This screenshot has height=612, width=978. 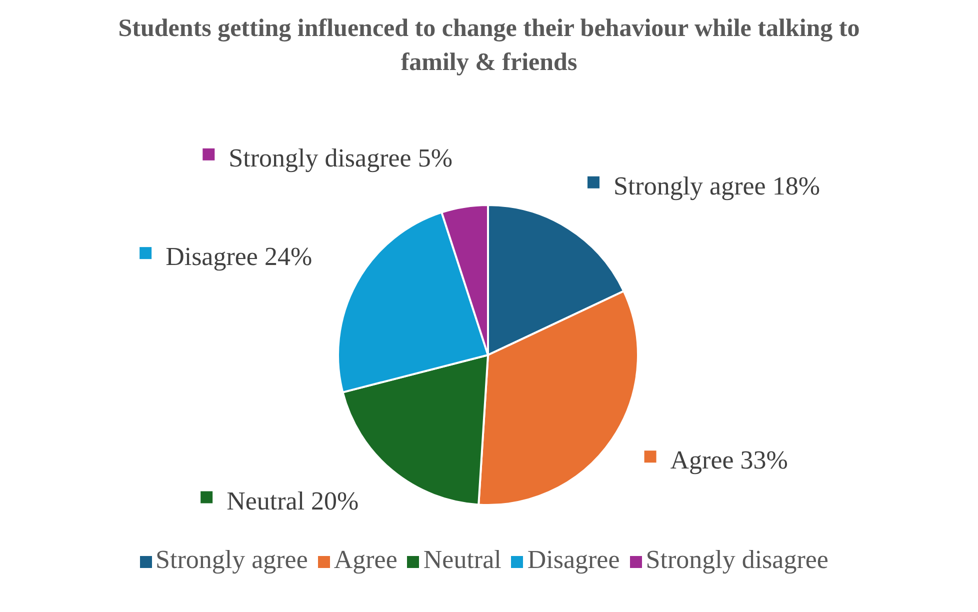 I want to click on chart-title: Students getting influenced to change their behaviour while talking to family & friends, so click(x=489, y=46).